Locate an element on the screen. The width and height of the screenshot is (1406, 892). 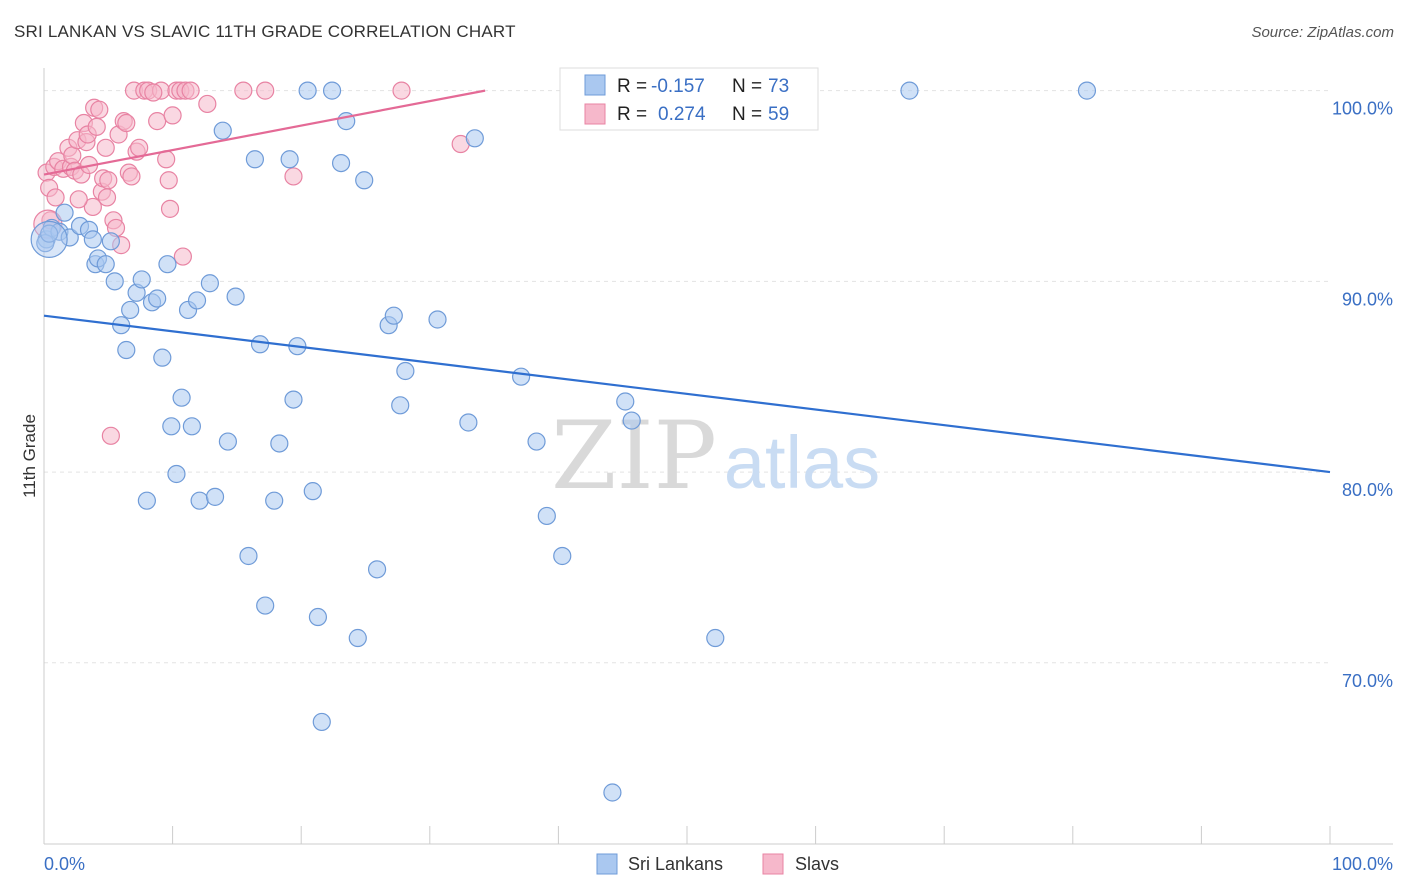
bottom-legend-label-sri-lankans: Sri Lankans is located at coordinates (675, 864).